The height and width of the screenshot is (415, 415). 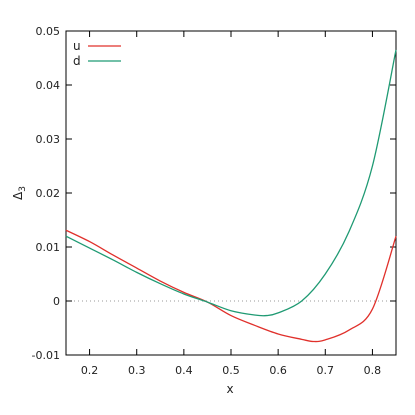 I want to click on legend-label-u: u, so click(x=77, y=46).